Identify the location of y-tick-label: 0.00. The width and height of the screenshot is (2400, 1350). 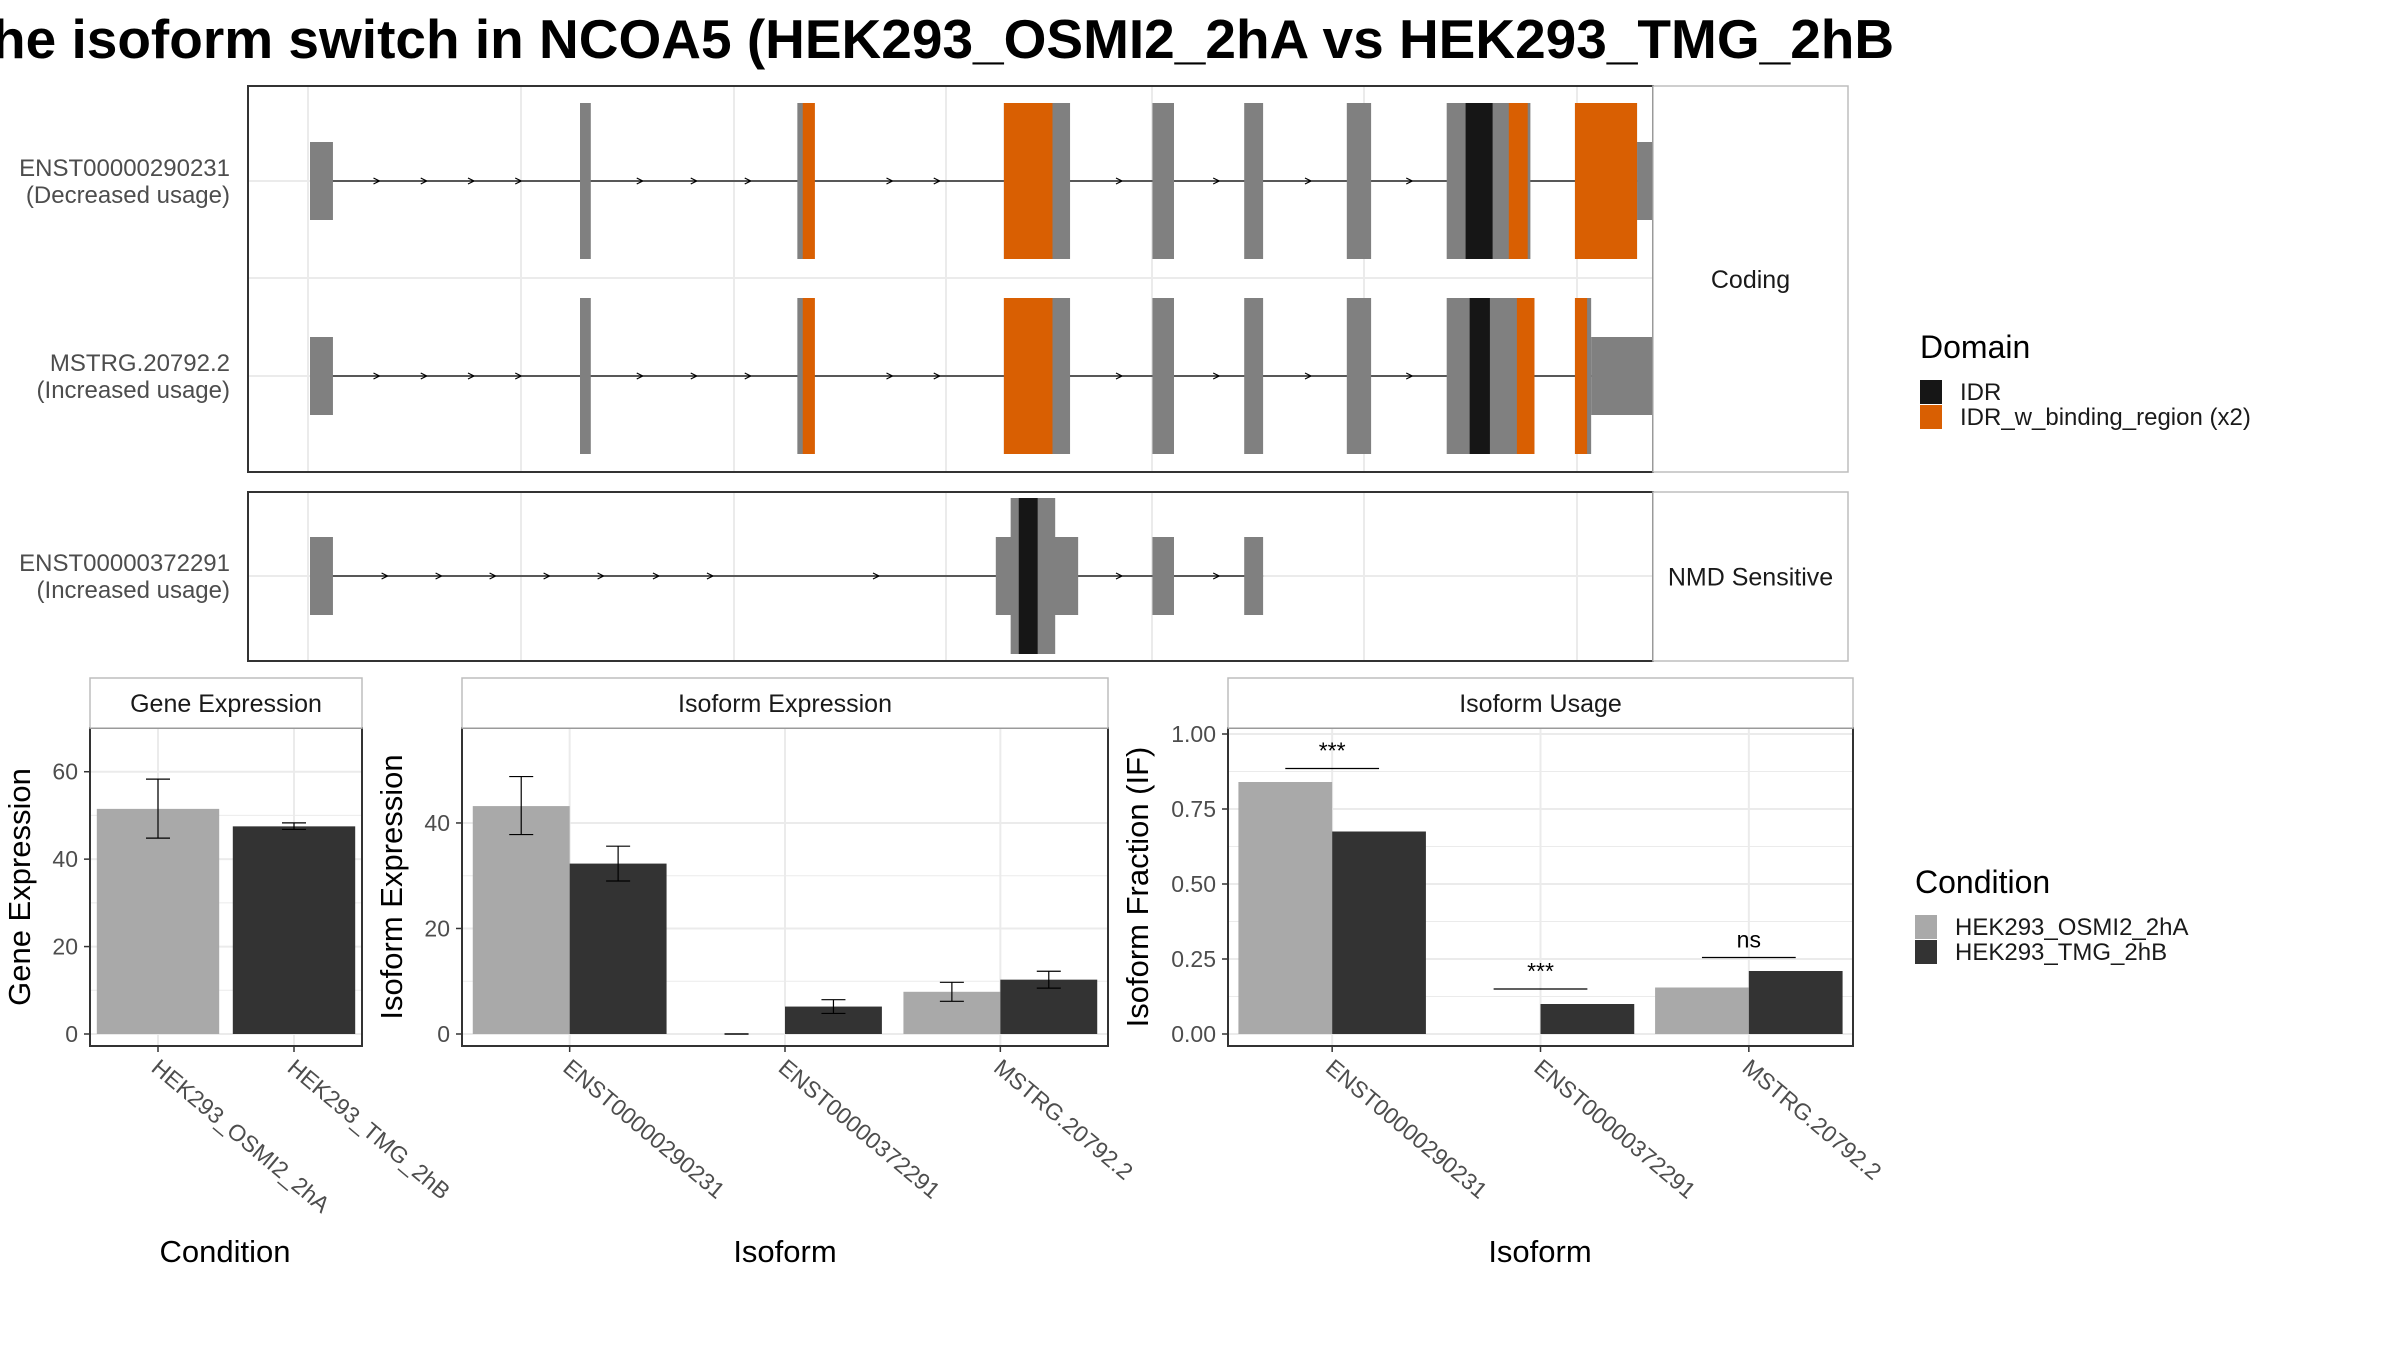
(1193, 1034).